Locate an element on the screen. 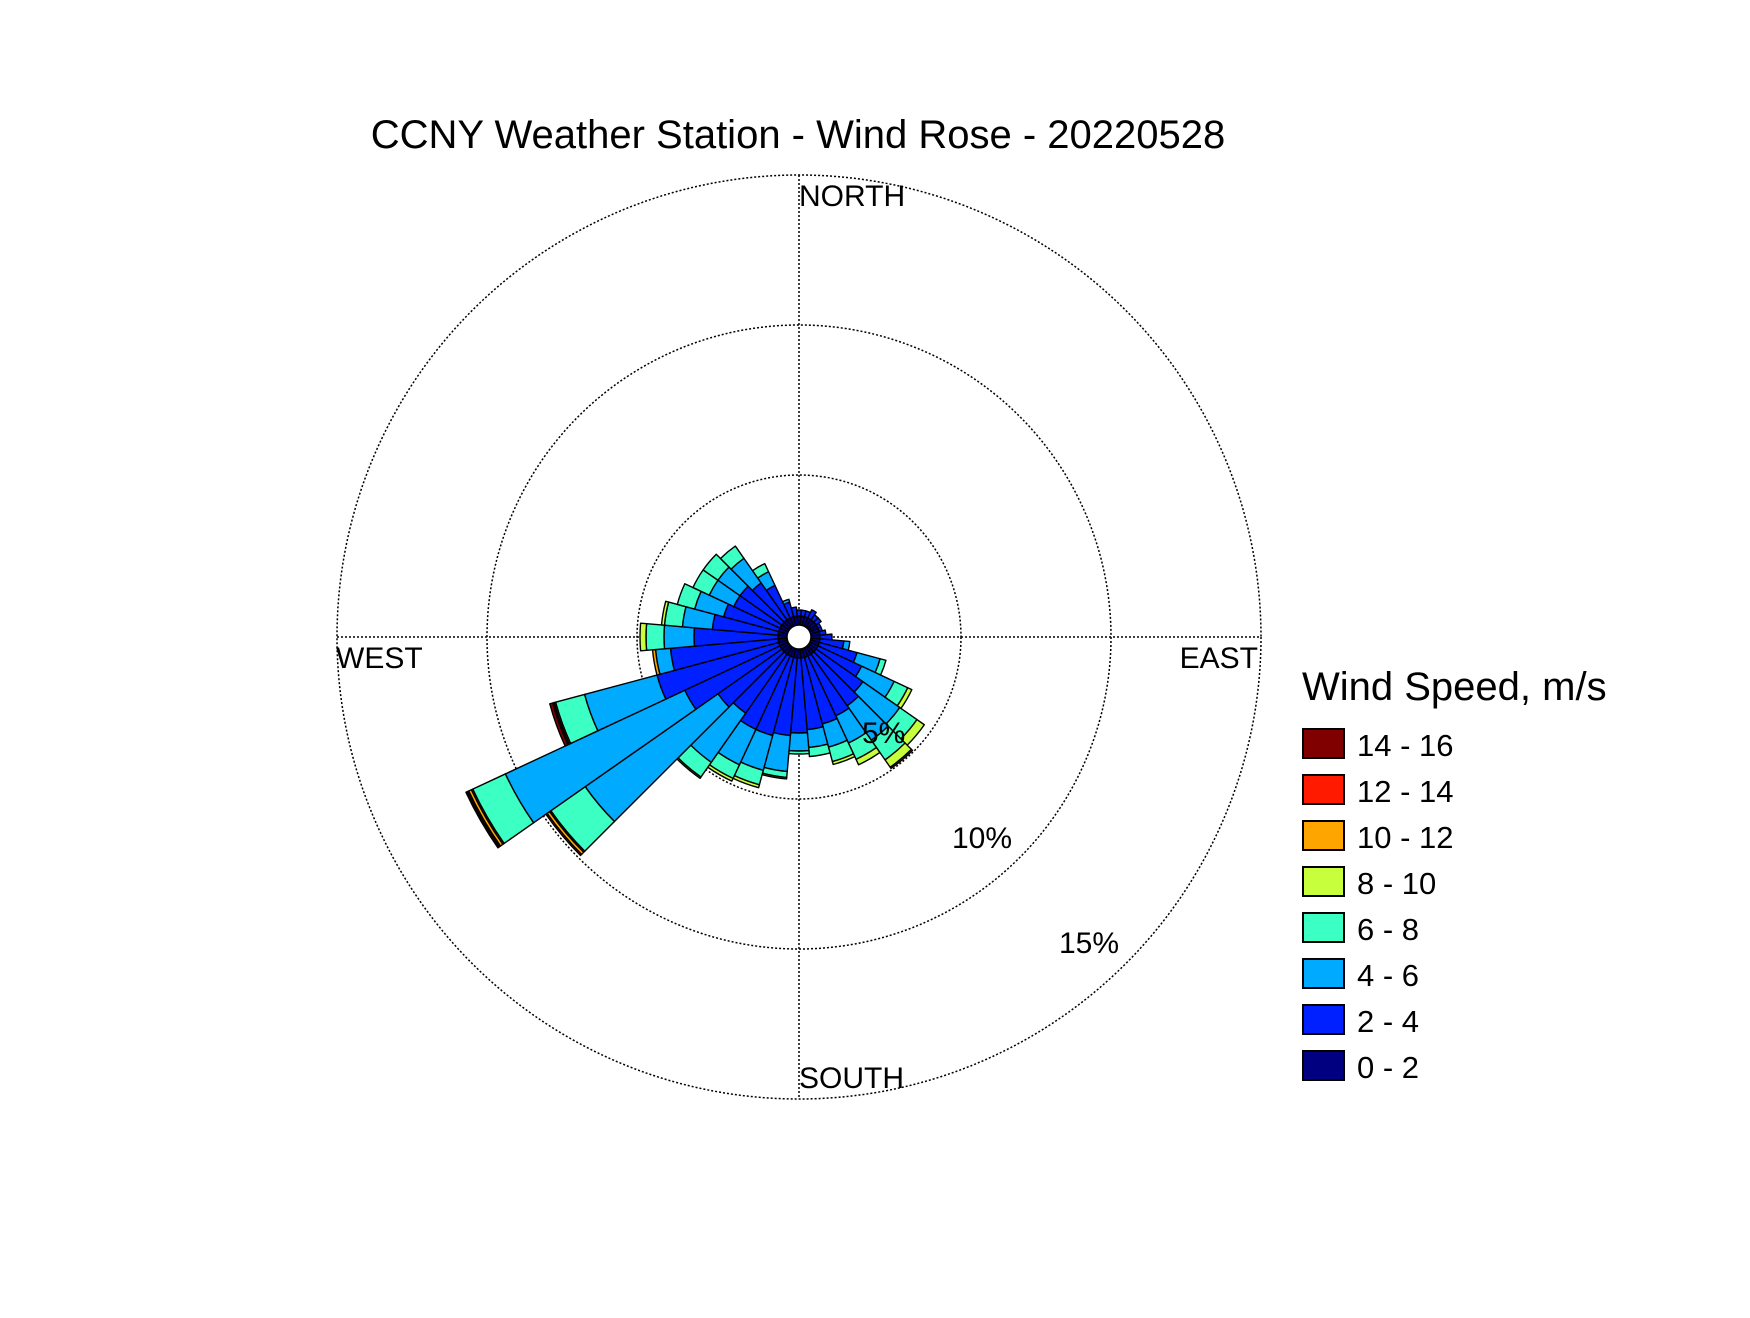 This screenshot has height=1318, width=1750. radial-tick-label-15: 15% is located at coordinates (1089, 943).